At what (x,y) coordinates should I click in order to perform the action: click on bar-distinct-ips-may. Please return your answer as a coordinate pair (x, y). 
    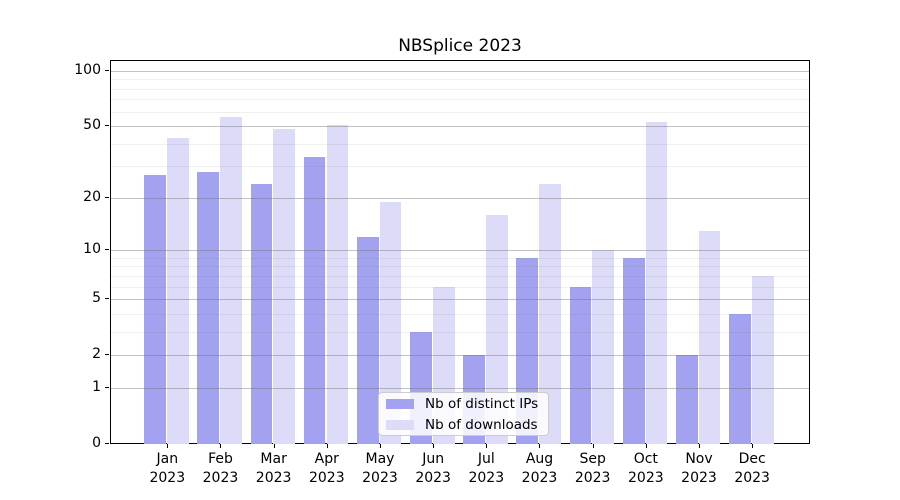
    Looking at the image, I should click on (367, 340).